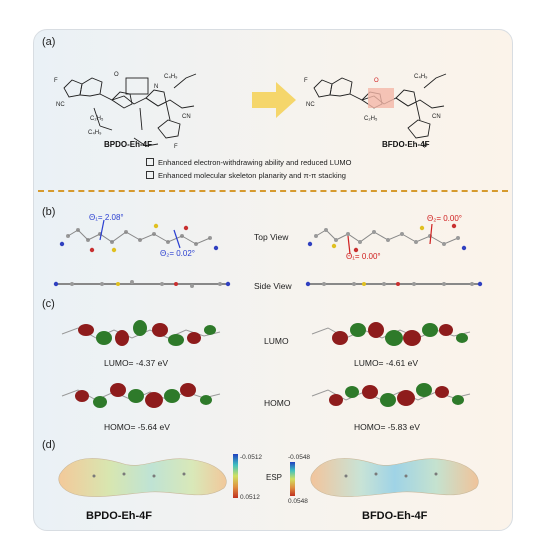 This screenshot has height=559, width=534. Describe the element at coordinates (391, 395) in the screenshot. I see `right-homo-orbital` at that location.